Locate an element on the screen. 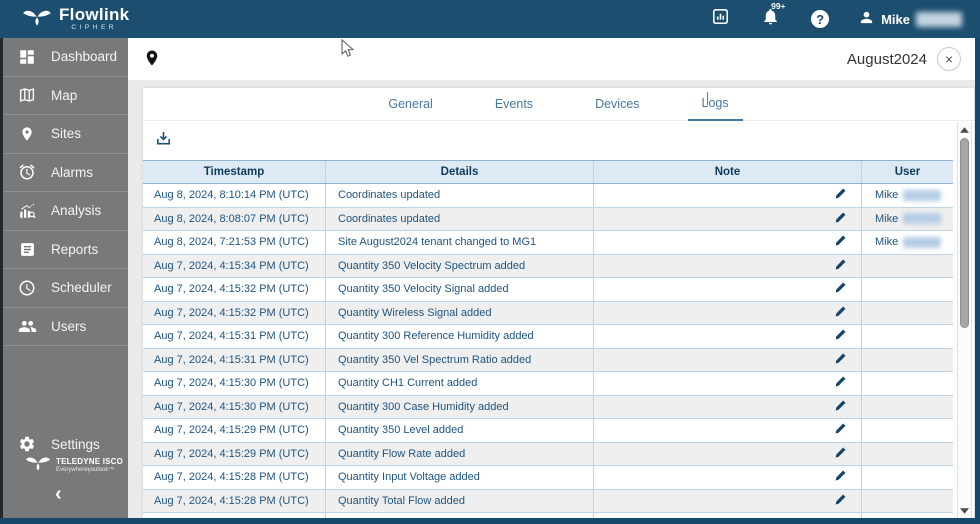 The width and height of the screenshot is (980, 524). sidebar-item-label: Alarms is located at coordinates (72, 172).